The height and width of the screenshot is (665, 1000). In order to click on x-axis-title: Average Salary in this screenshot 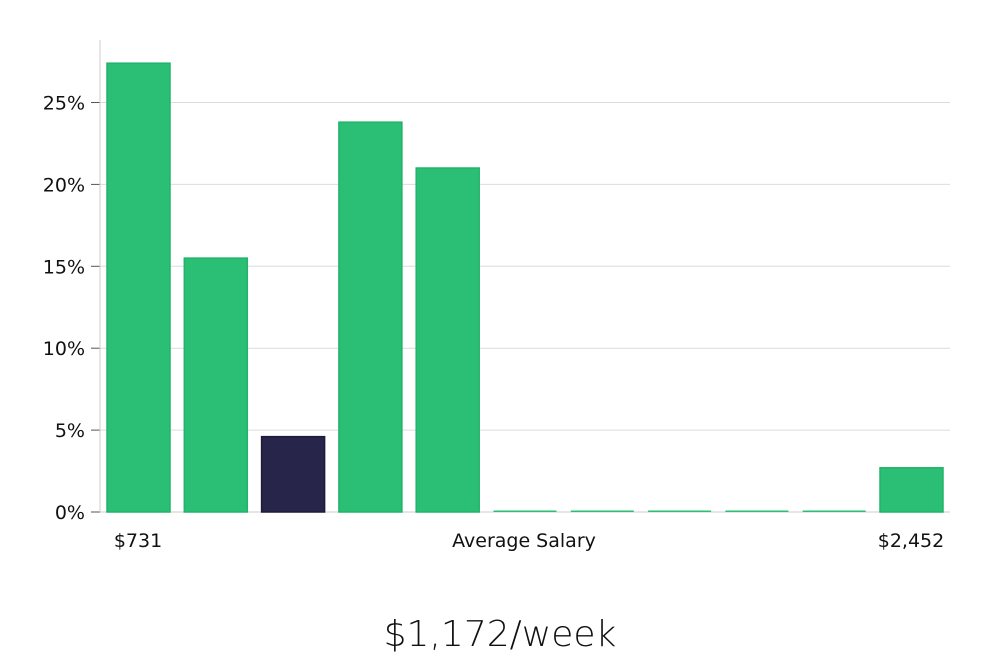, I will do `click(524, 541)`.